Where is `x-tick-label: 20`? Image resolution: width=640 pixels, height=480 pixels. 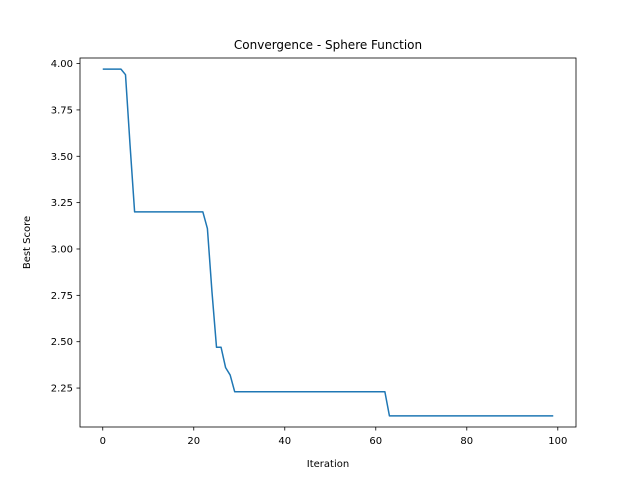 x-tick-label: 20 is located at coordinates (193, 441).